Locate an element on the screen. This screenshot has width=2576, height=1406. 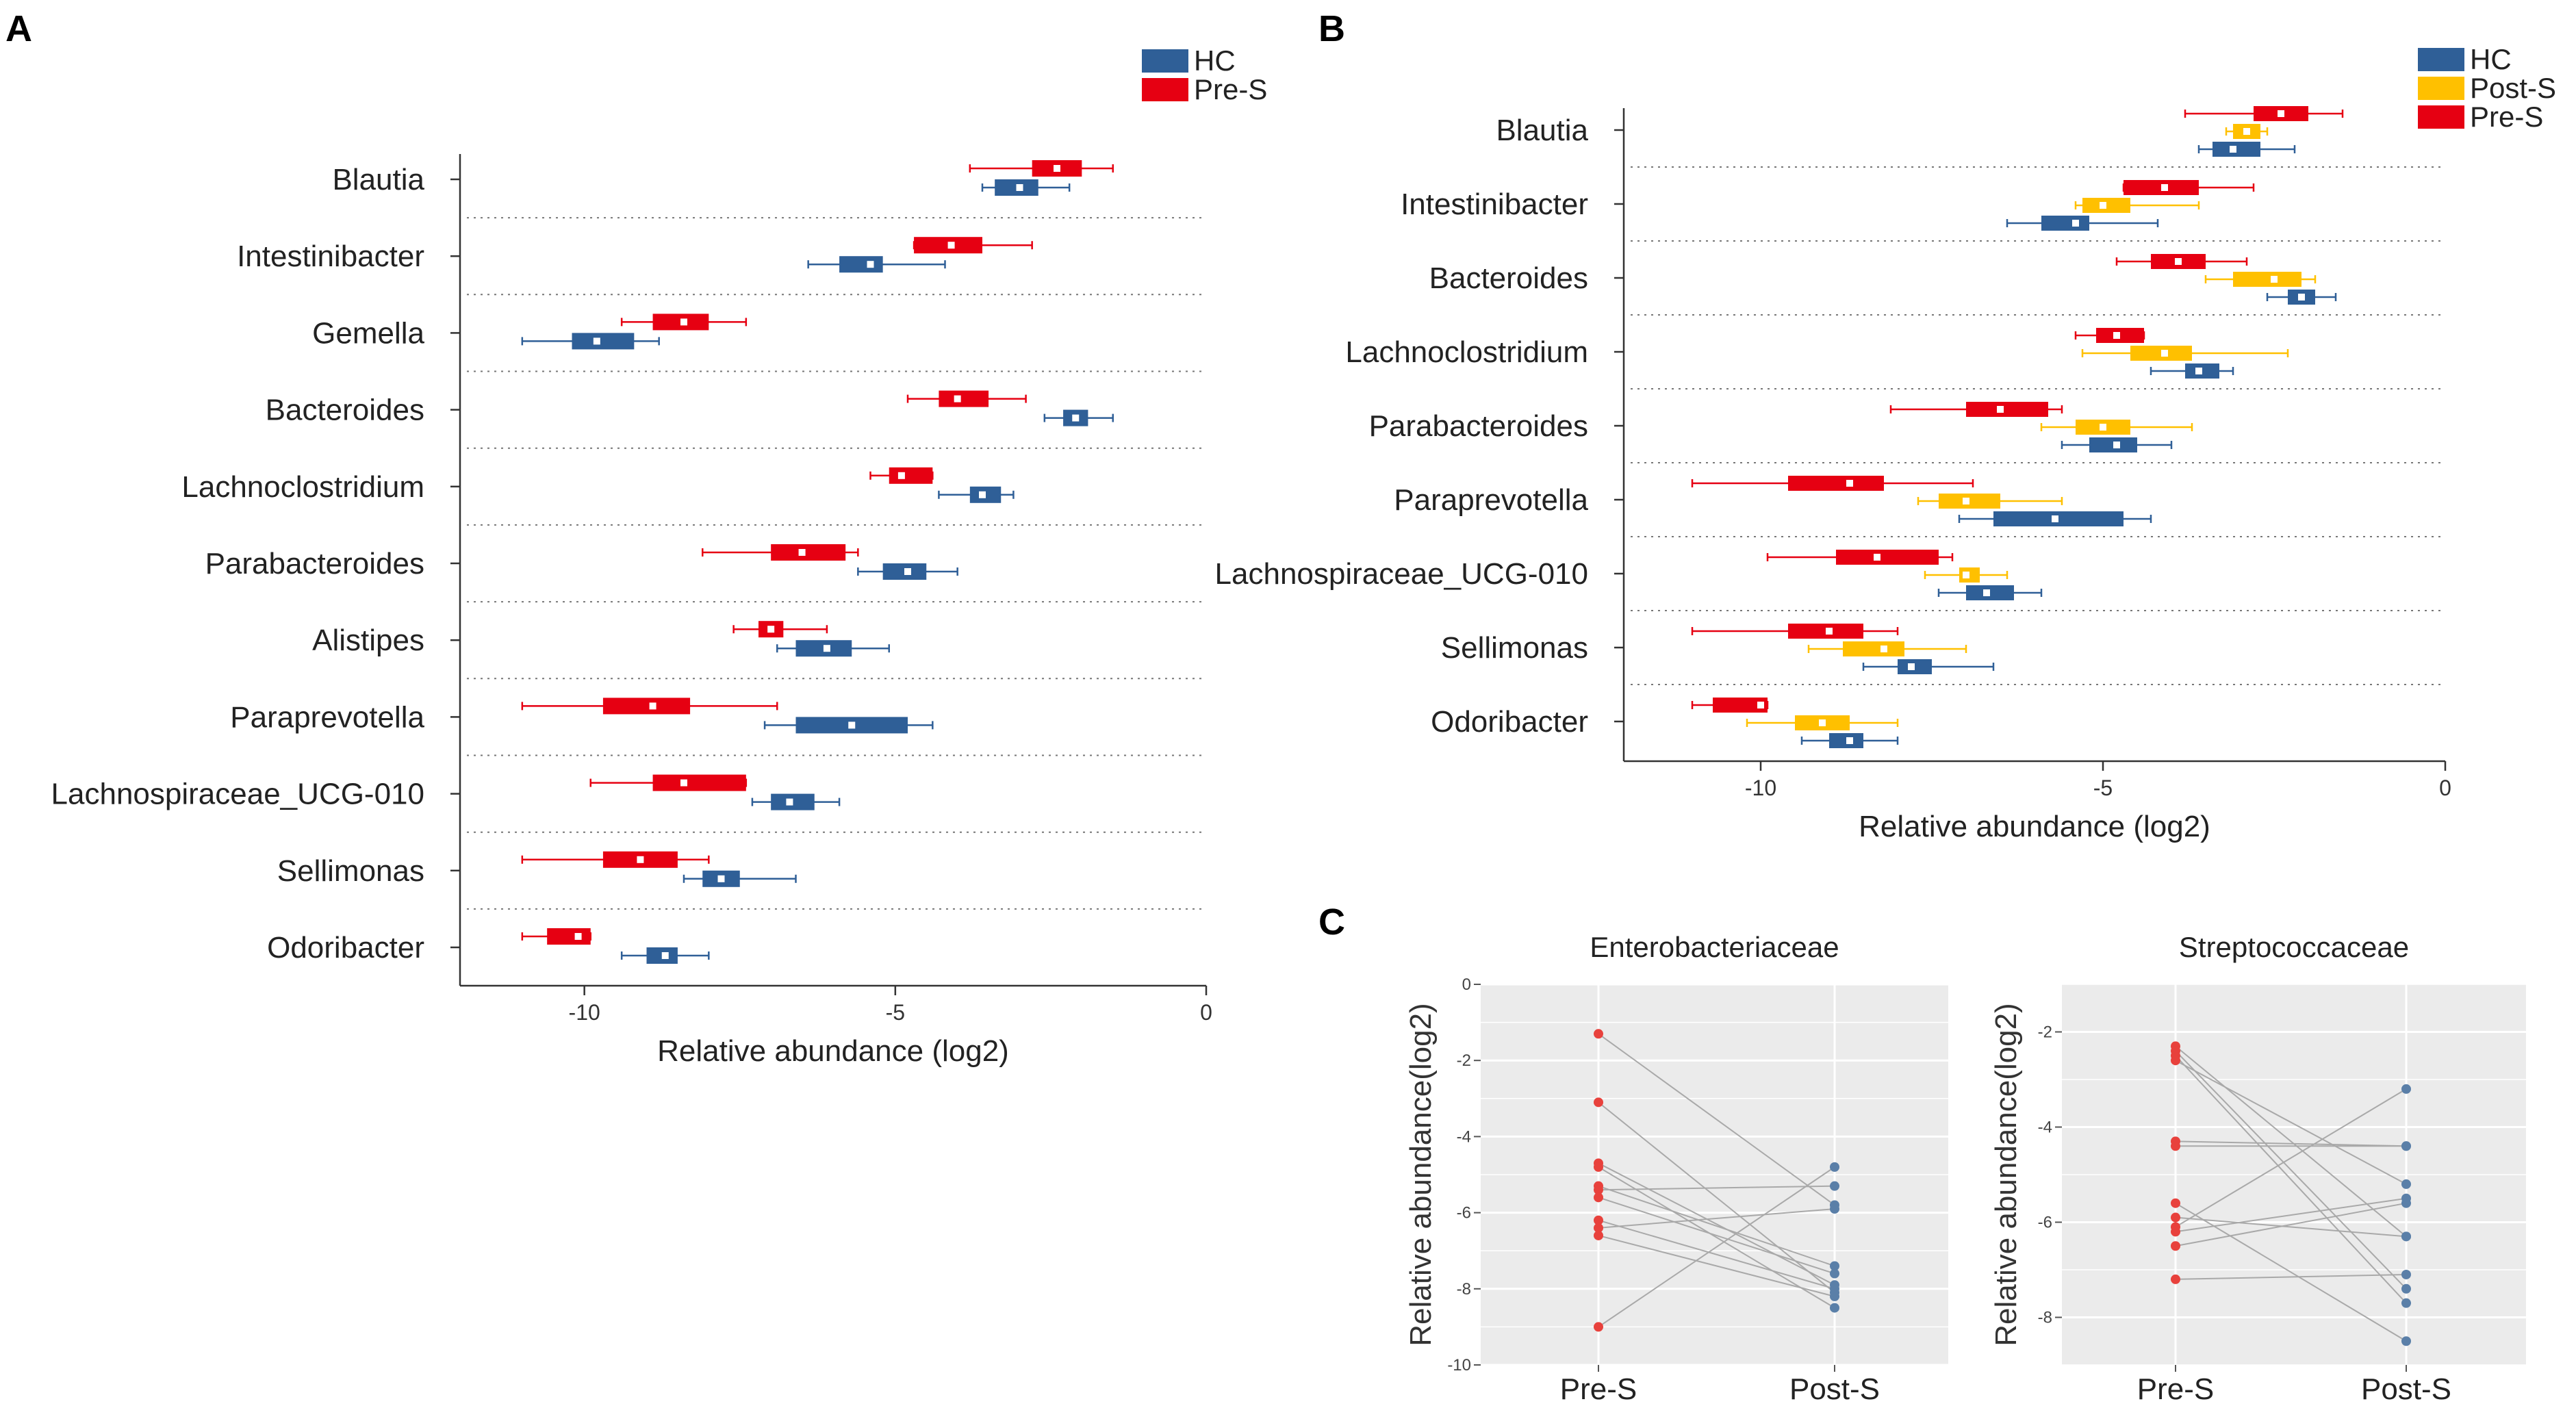
category-label: Parabacteroides is located at coordinates (1478, 426).